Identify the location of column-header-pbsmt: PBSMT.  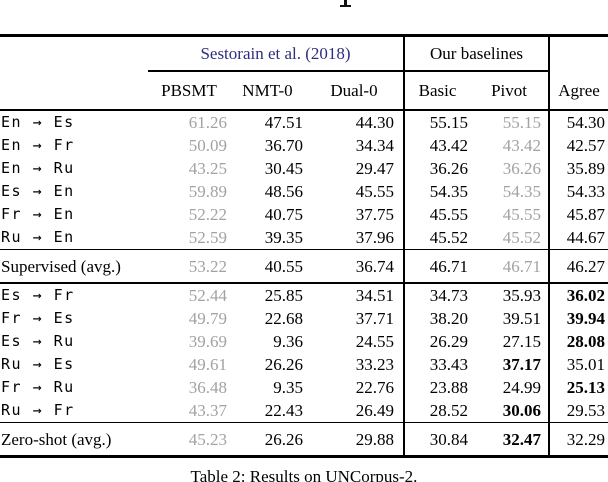
(189, 91).